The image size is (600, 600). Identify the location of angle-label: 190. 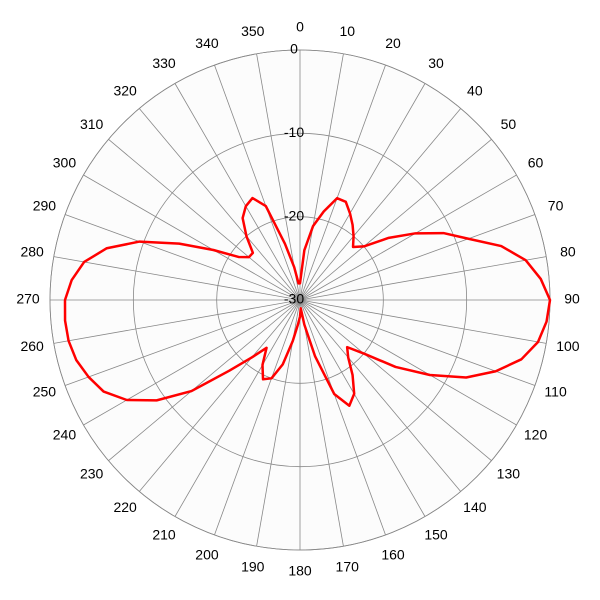
(253, 567).